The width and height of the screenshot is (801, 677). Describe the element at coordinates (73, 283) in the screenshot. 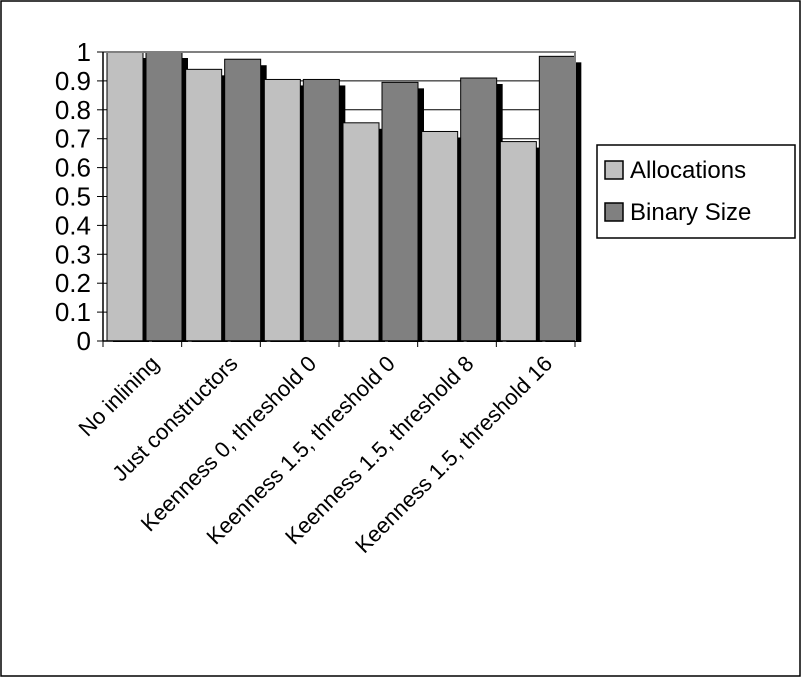

I see `y-tick-label: 0.2` at that location.